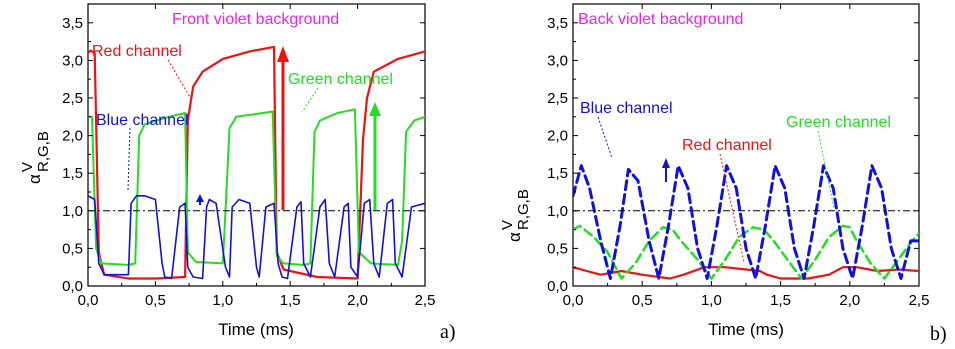  Describe the element at coordinates (255, 19) in the screenshot. I see `chart-title: Front violet background` at that location.